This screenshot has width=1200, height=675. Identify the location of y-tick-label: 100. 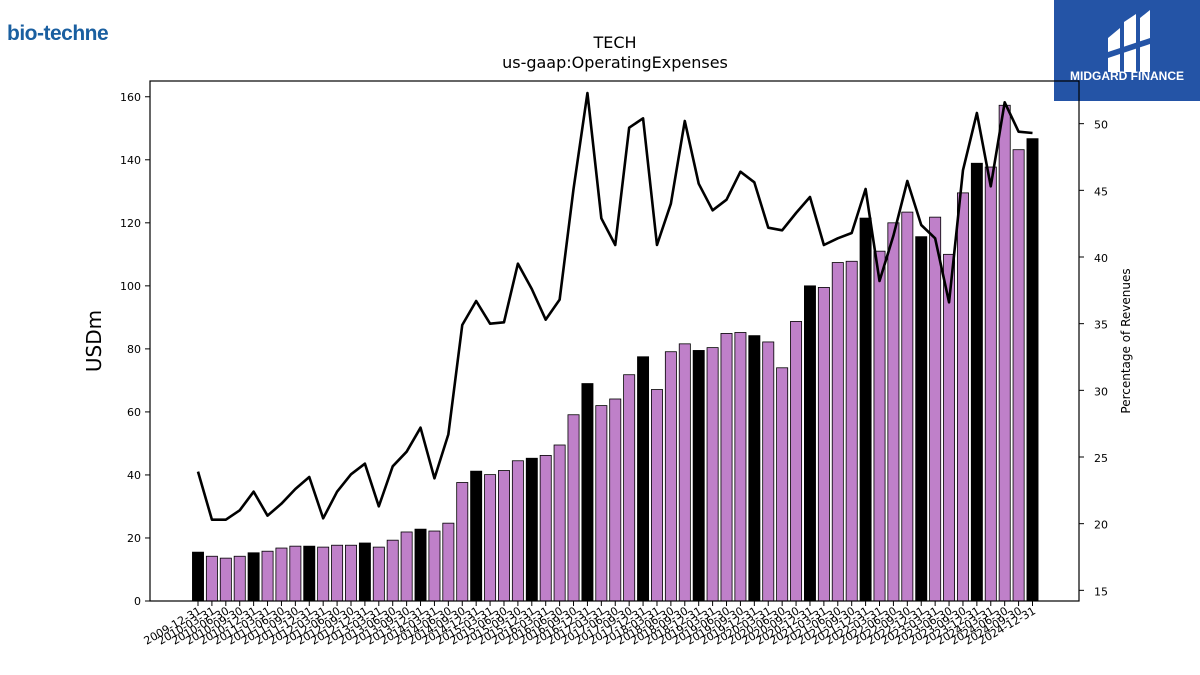
(130, 286).